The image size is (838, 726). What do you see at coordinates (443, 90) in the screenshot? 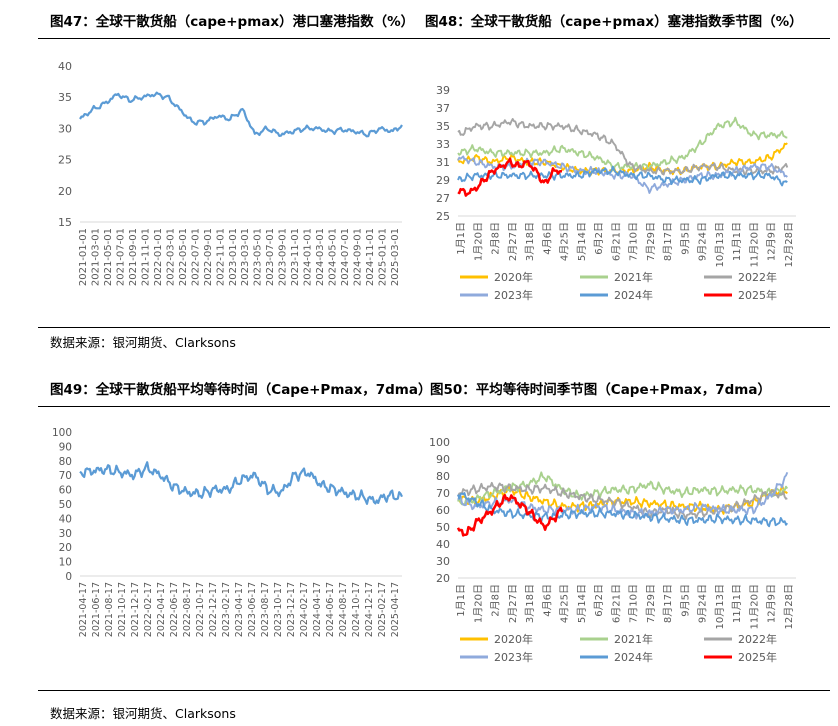
I see `y-tick-label: 39` at bounding box center [443, 90].